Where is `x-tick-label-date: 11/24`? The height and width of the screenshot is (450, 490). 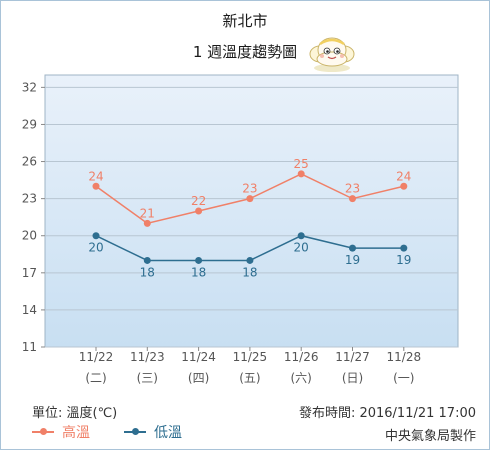 x-tick-label-date: 11/24 is located at coordinates (198, 357).